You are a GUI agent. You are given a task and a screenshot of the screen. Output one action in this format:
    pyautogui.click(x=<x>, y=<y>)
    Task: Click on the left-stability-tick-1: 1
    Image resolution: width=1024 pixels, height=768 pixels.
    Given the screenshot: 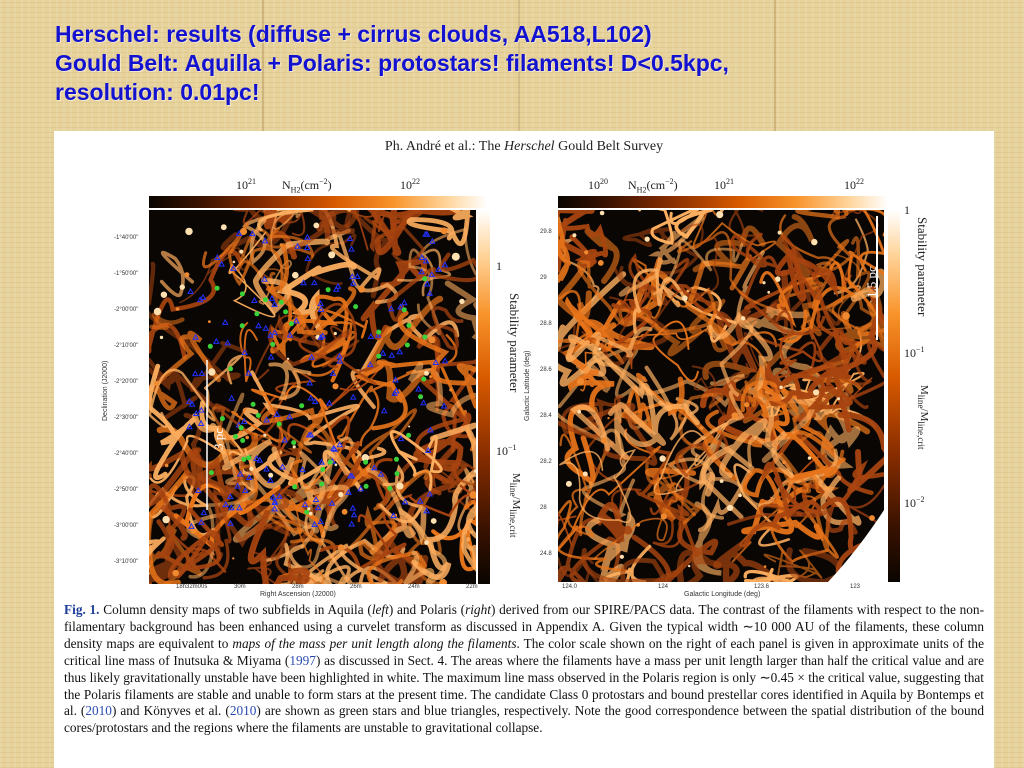 What is the action you would take?
    pyautogui.click(x=499, y=266)
    